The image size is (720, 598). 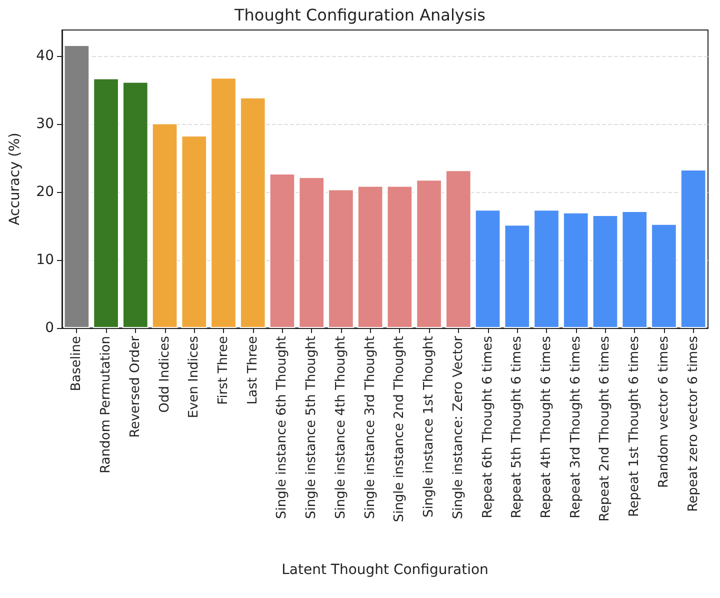 What do you see at coordinates (45, 260) in the screenshot?
I see `y-tick-label: 10` at bounding box center [45, 260].